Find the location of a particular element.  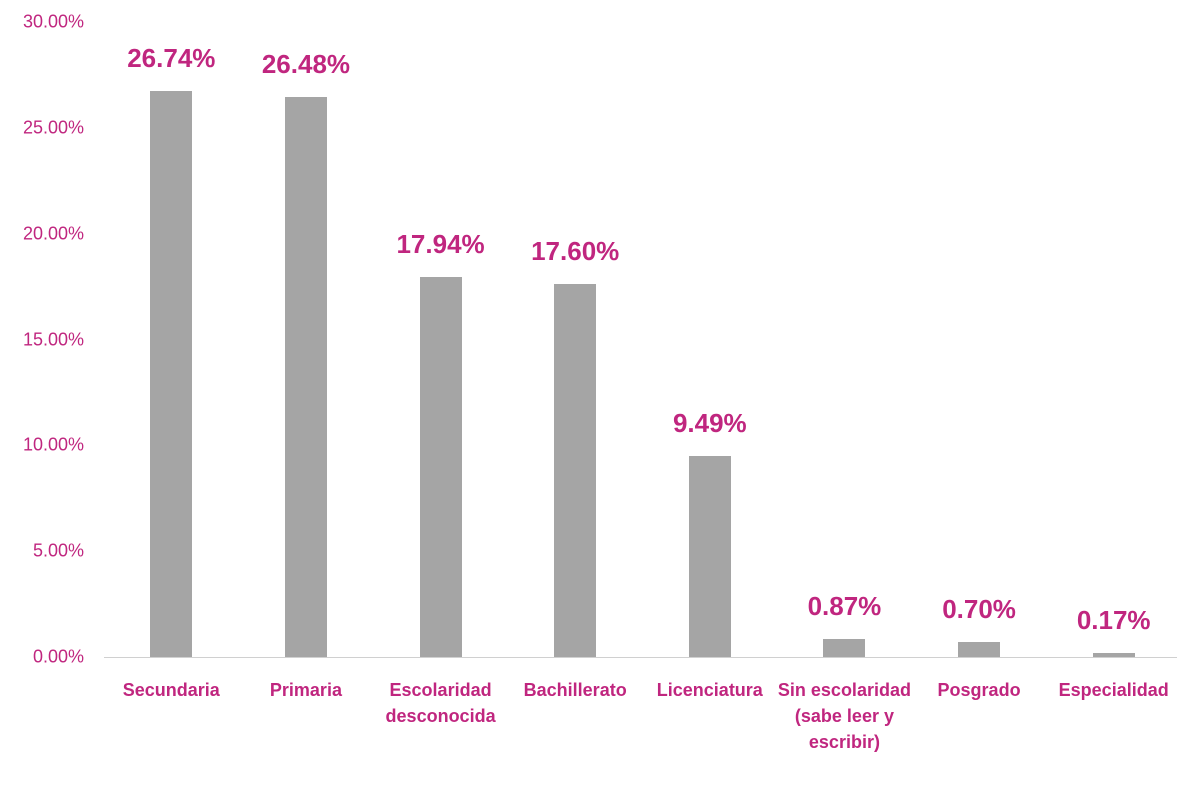

value-label: 0.87% is located at coordinates (844, 605).